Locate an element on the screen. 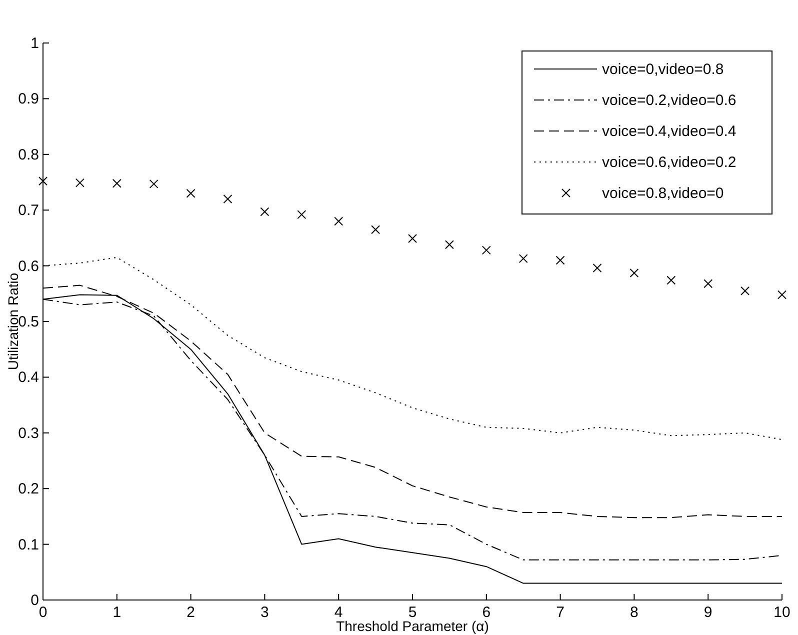 The image size is (798, 635). legend-label: voice=0.6,video=0.2 is located at coordinates (669, 162).